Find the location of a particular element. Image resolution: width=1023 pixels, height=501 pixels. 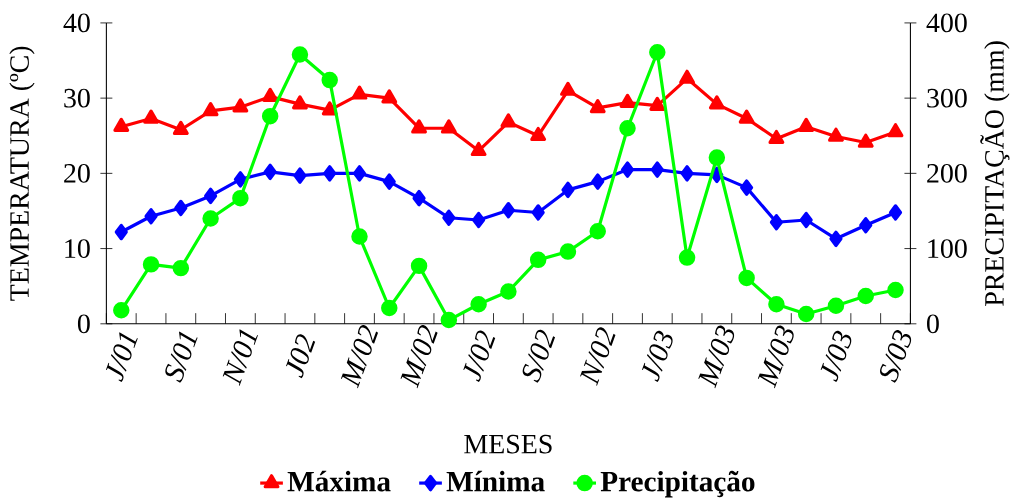

x-tick-label: S/01 is located at coordinates (181, 357).